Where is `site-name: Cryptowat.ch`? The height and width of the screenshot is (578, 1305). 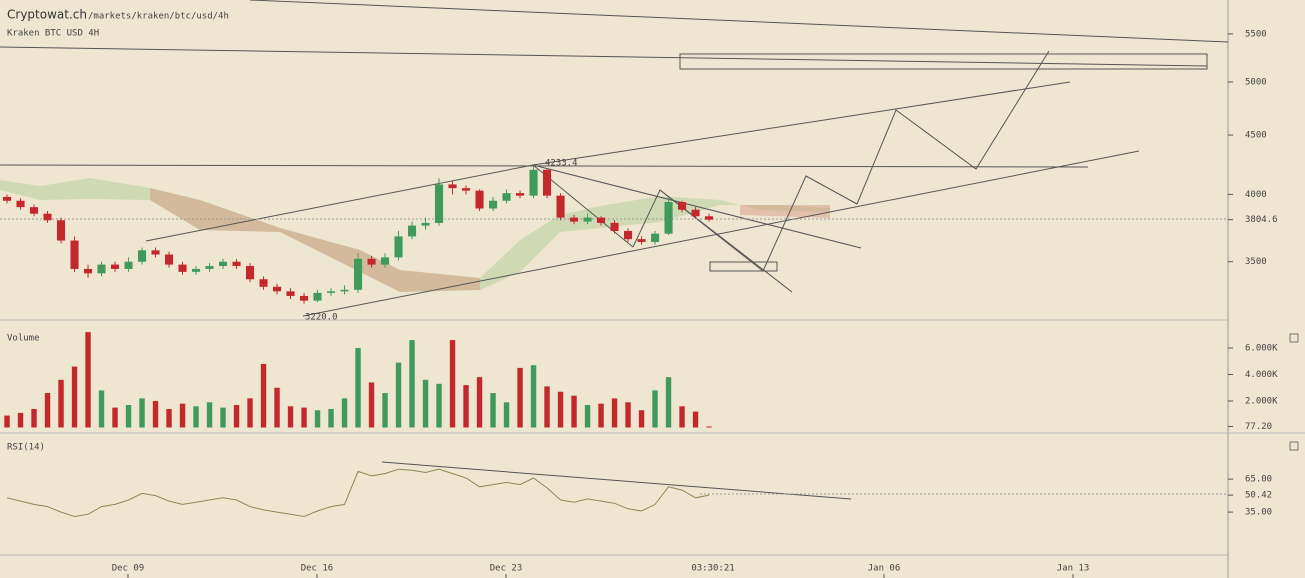
site-name: Cryptowat.ch is located at coordinates (47, 15).